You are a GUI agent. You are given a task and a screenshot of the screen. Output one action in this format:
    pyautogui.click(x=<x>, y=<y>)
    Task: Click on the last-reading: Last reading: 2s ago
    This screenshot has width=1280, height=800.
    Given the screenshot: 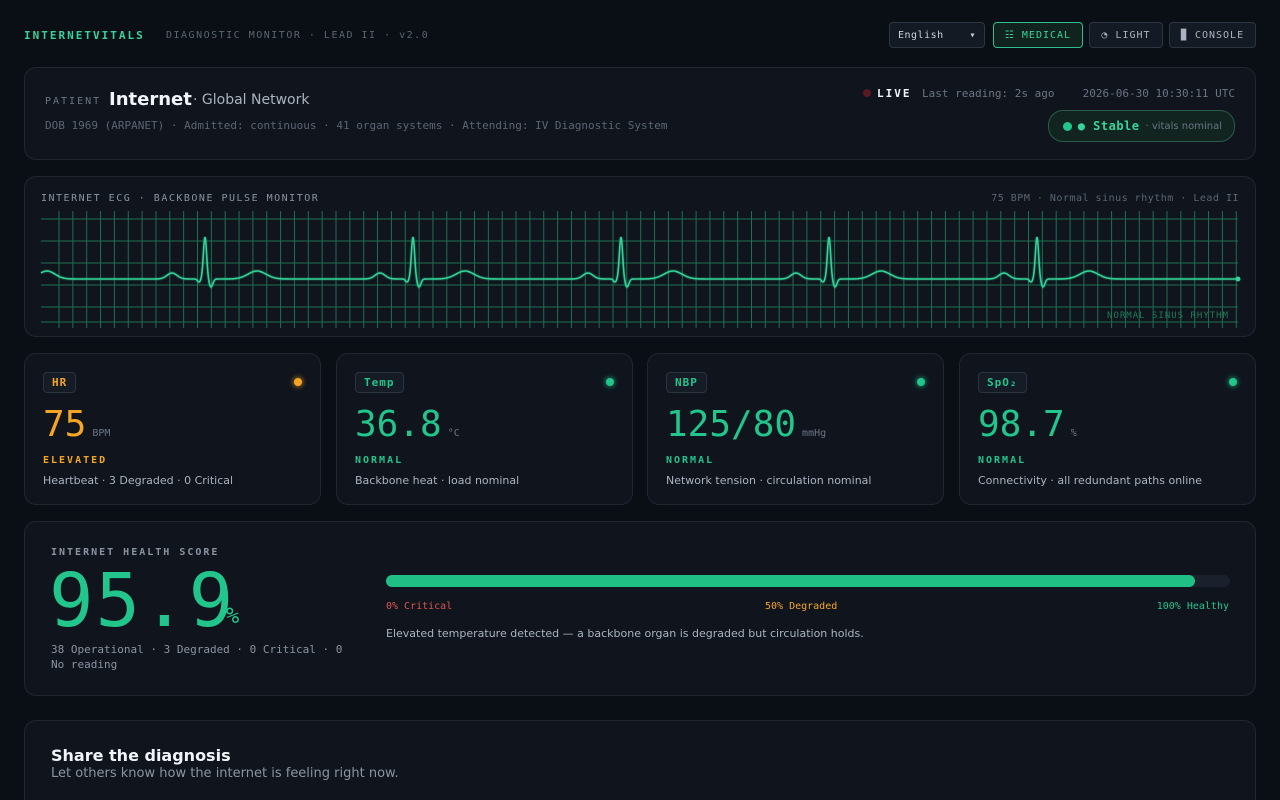 What is the action you would take?
    pyautogui.click(x=988, y=93)
    